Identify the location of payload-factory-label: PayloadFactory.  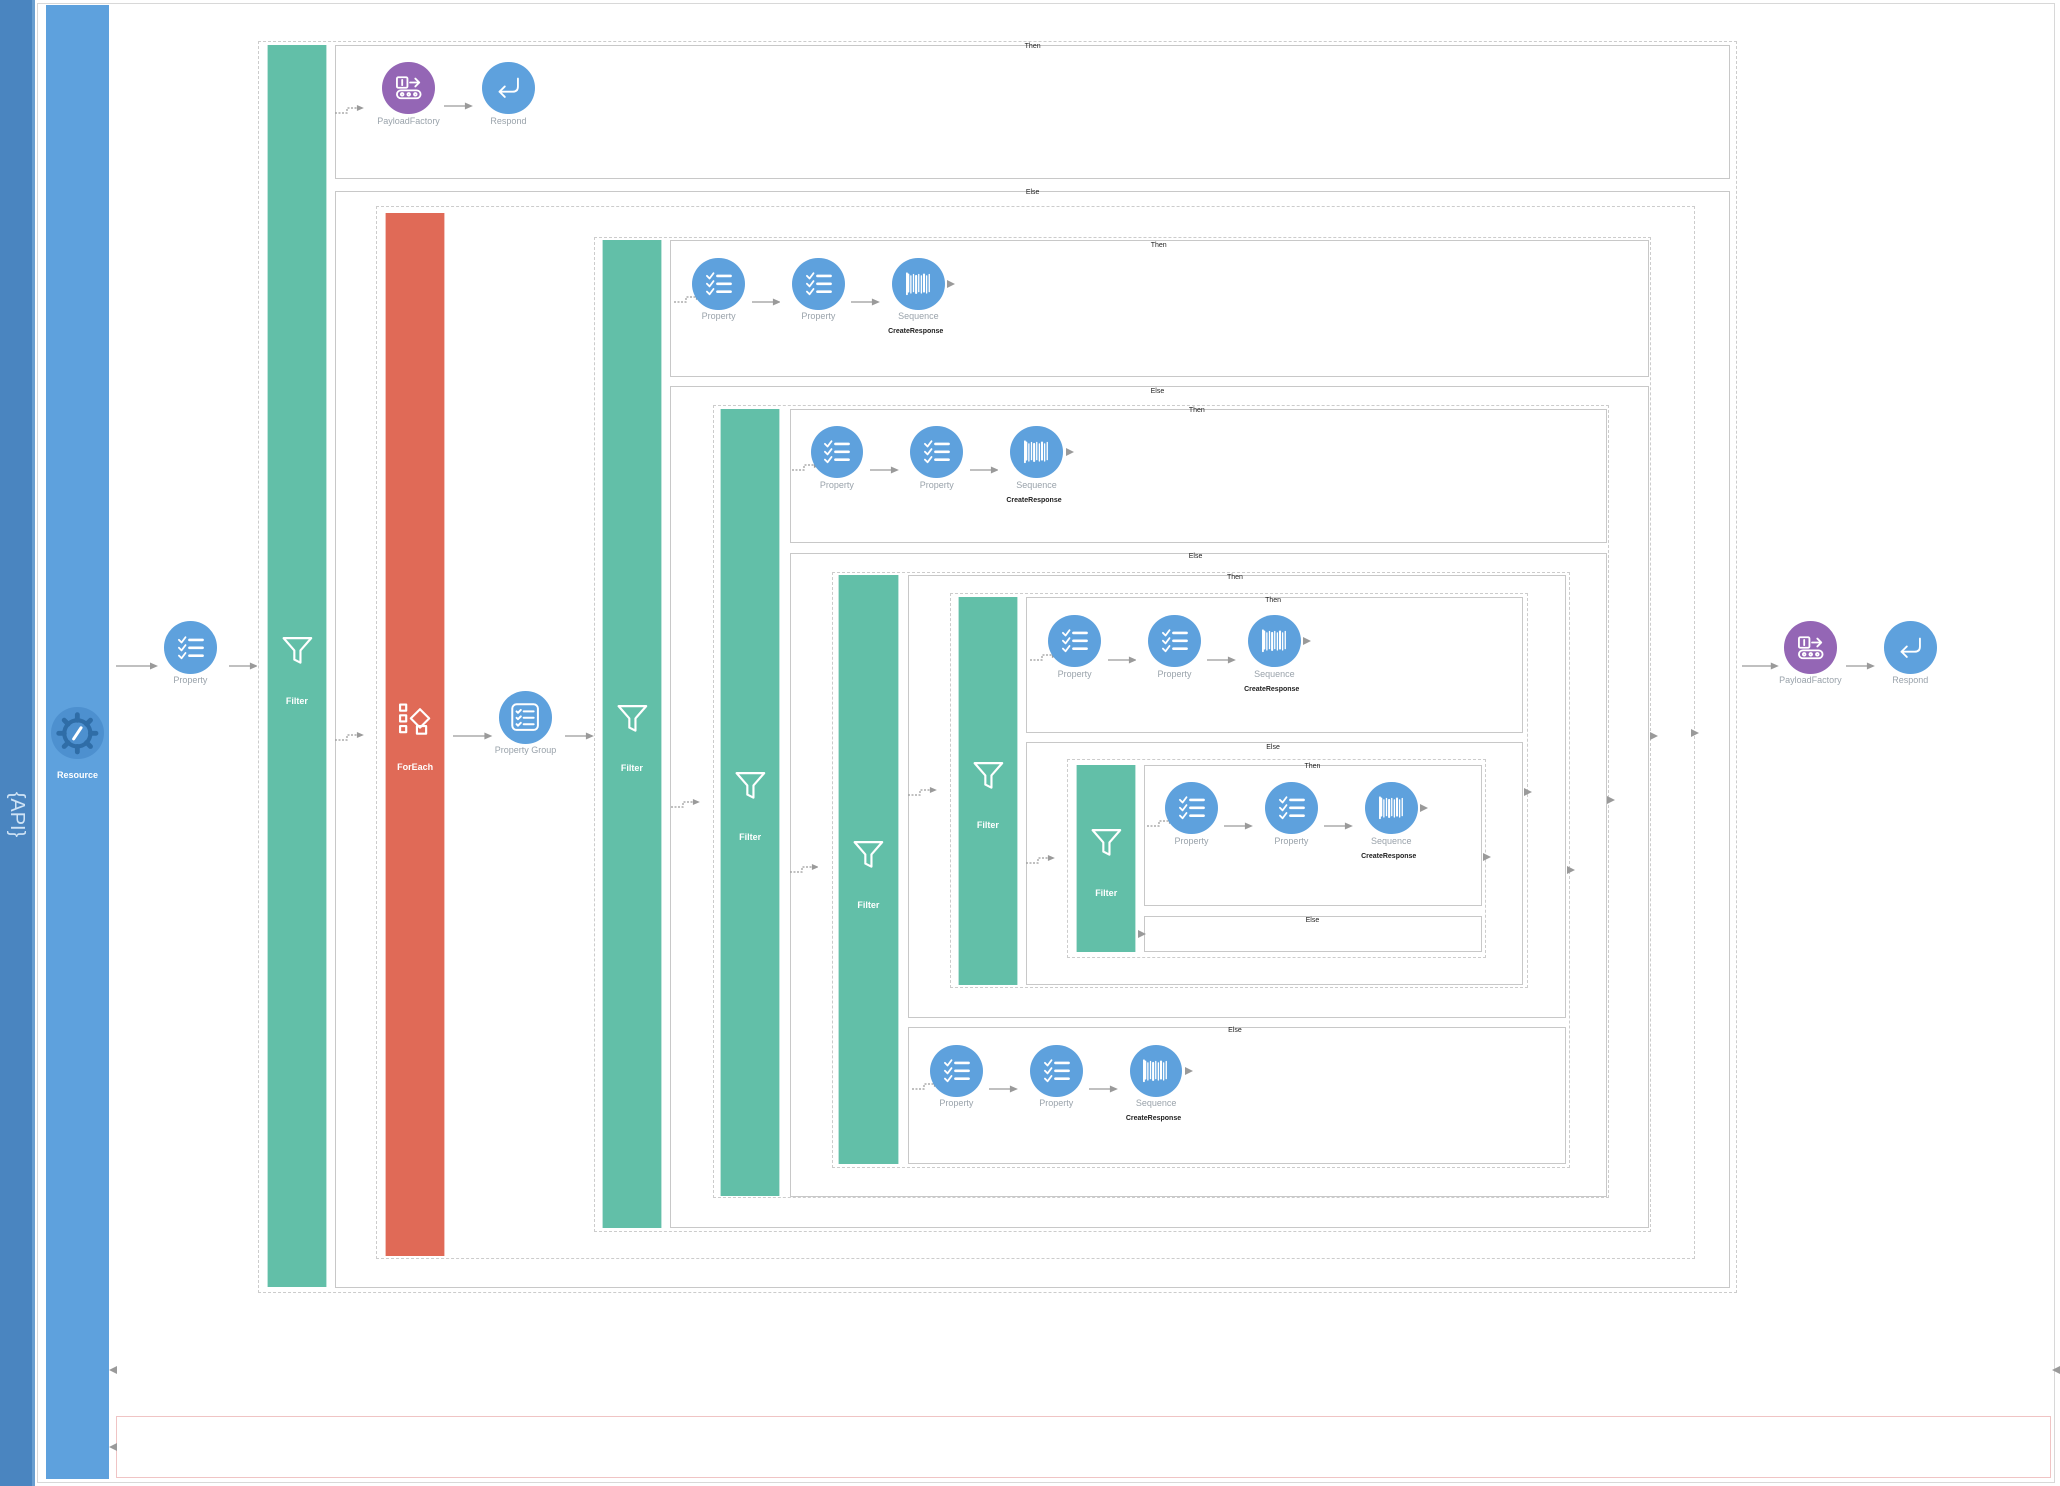
(408, 120).